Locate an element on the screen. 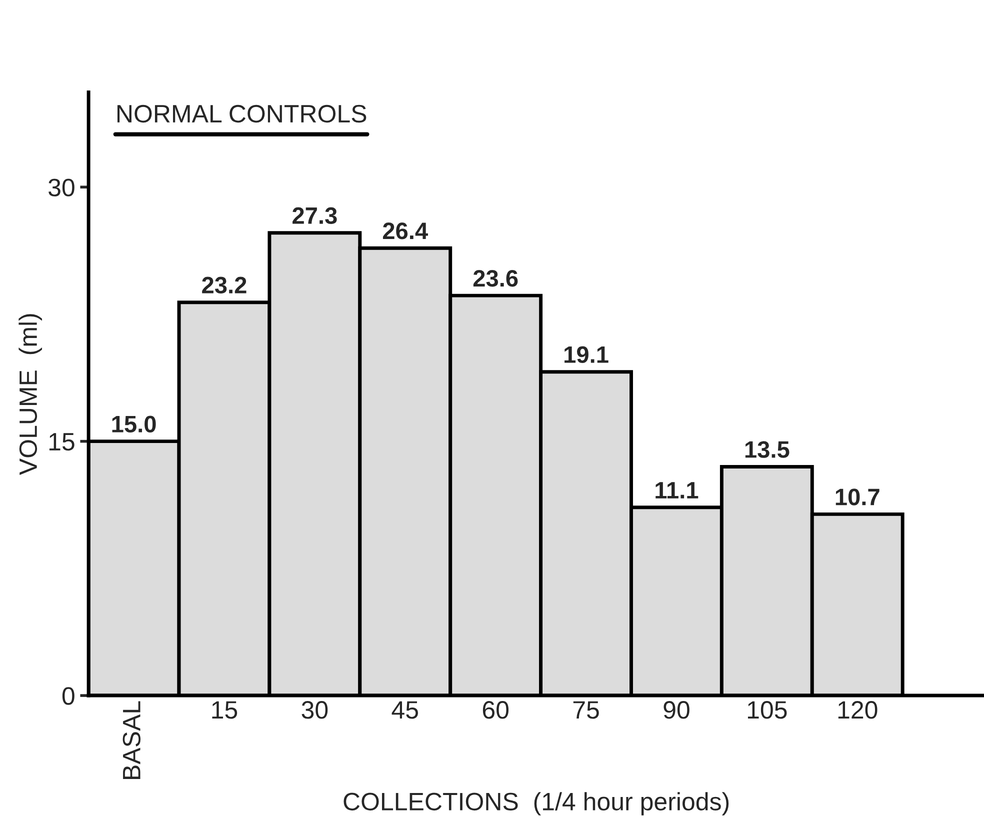  y-tick-label: 30 is located at coordinates (61, 187).